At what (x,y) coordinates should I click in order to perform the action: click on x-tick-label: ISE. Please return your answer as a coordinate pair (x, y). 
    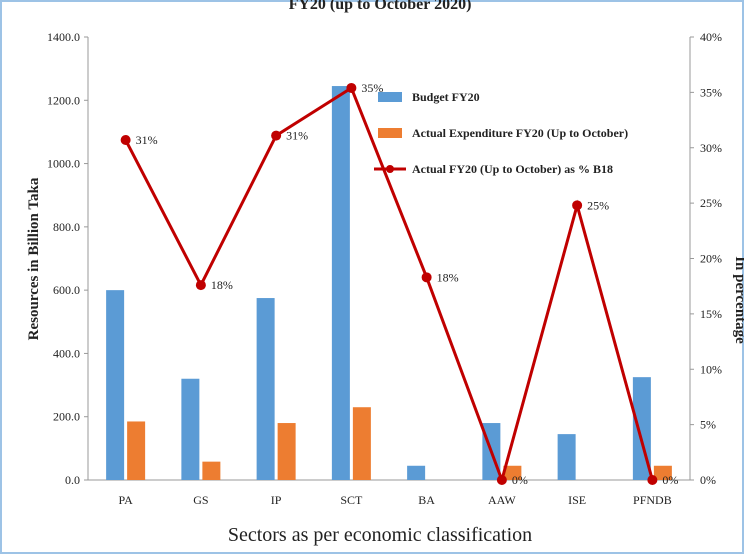
    Looking at the image, I should click on (577, 500).